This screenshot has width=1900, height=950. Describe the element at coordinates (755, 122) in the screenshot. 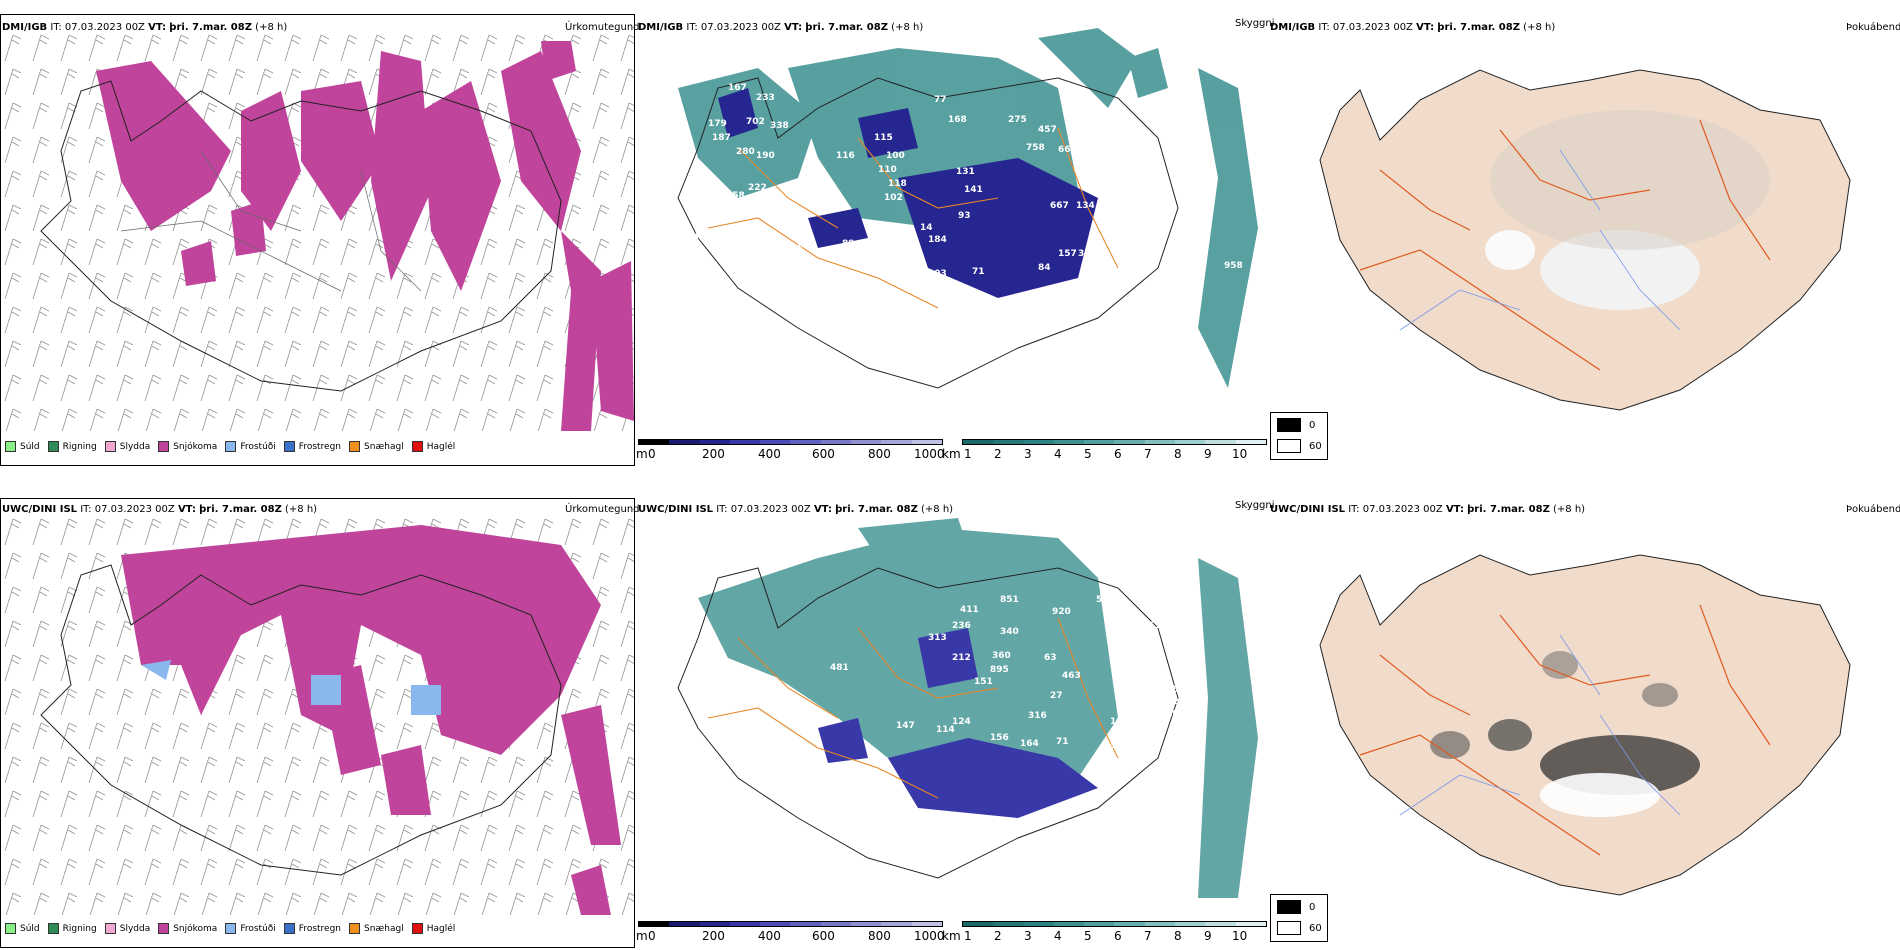

I see `ceiling-label: 702` at that location.